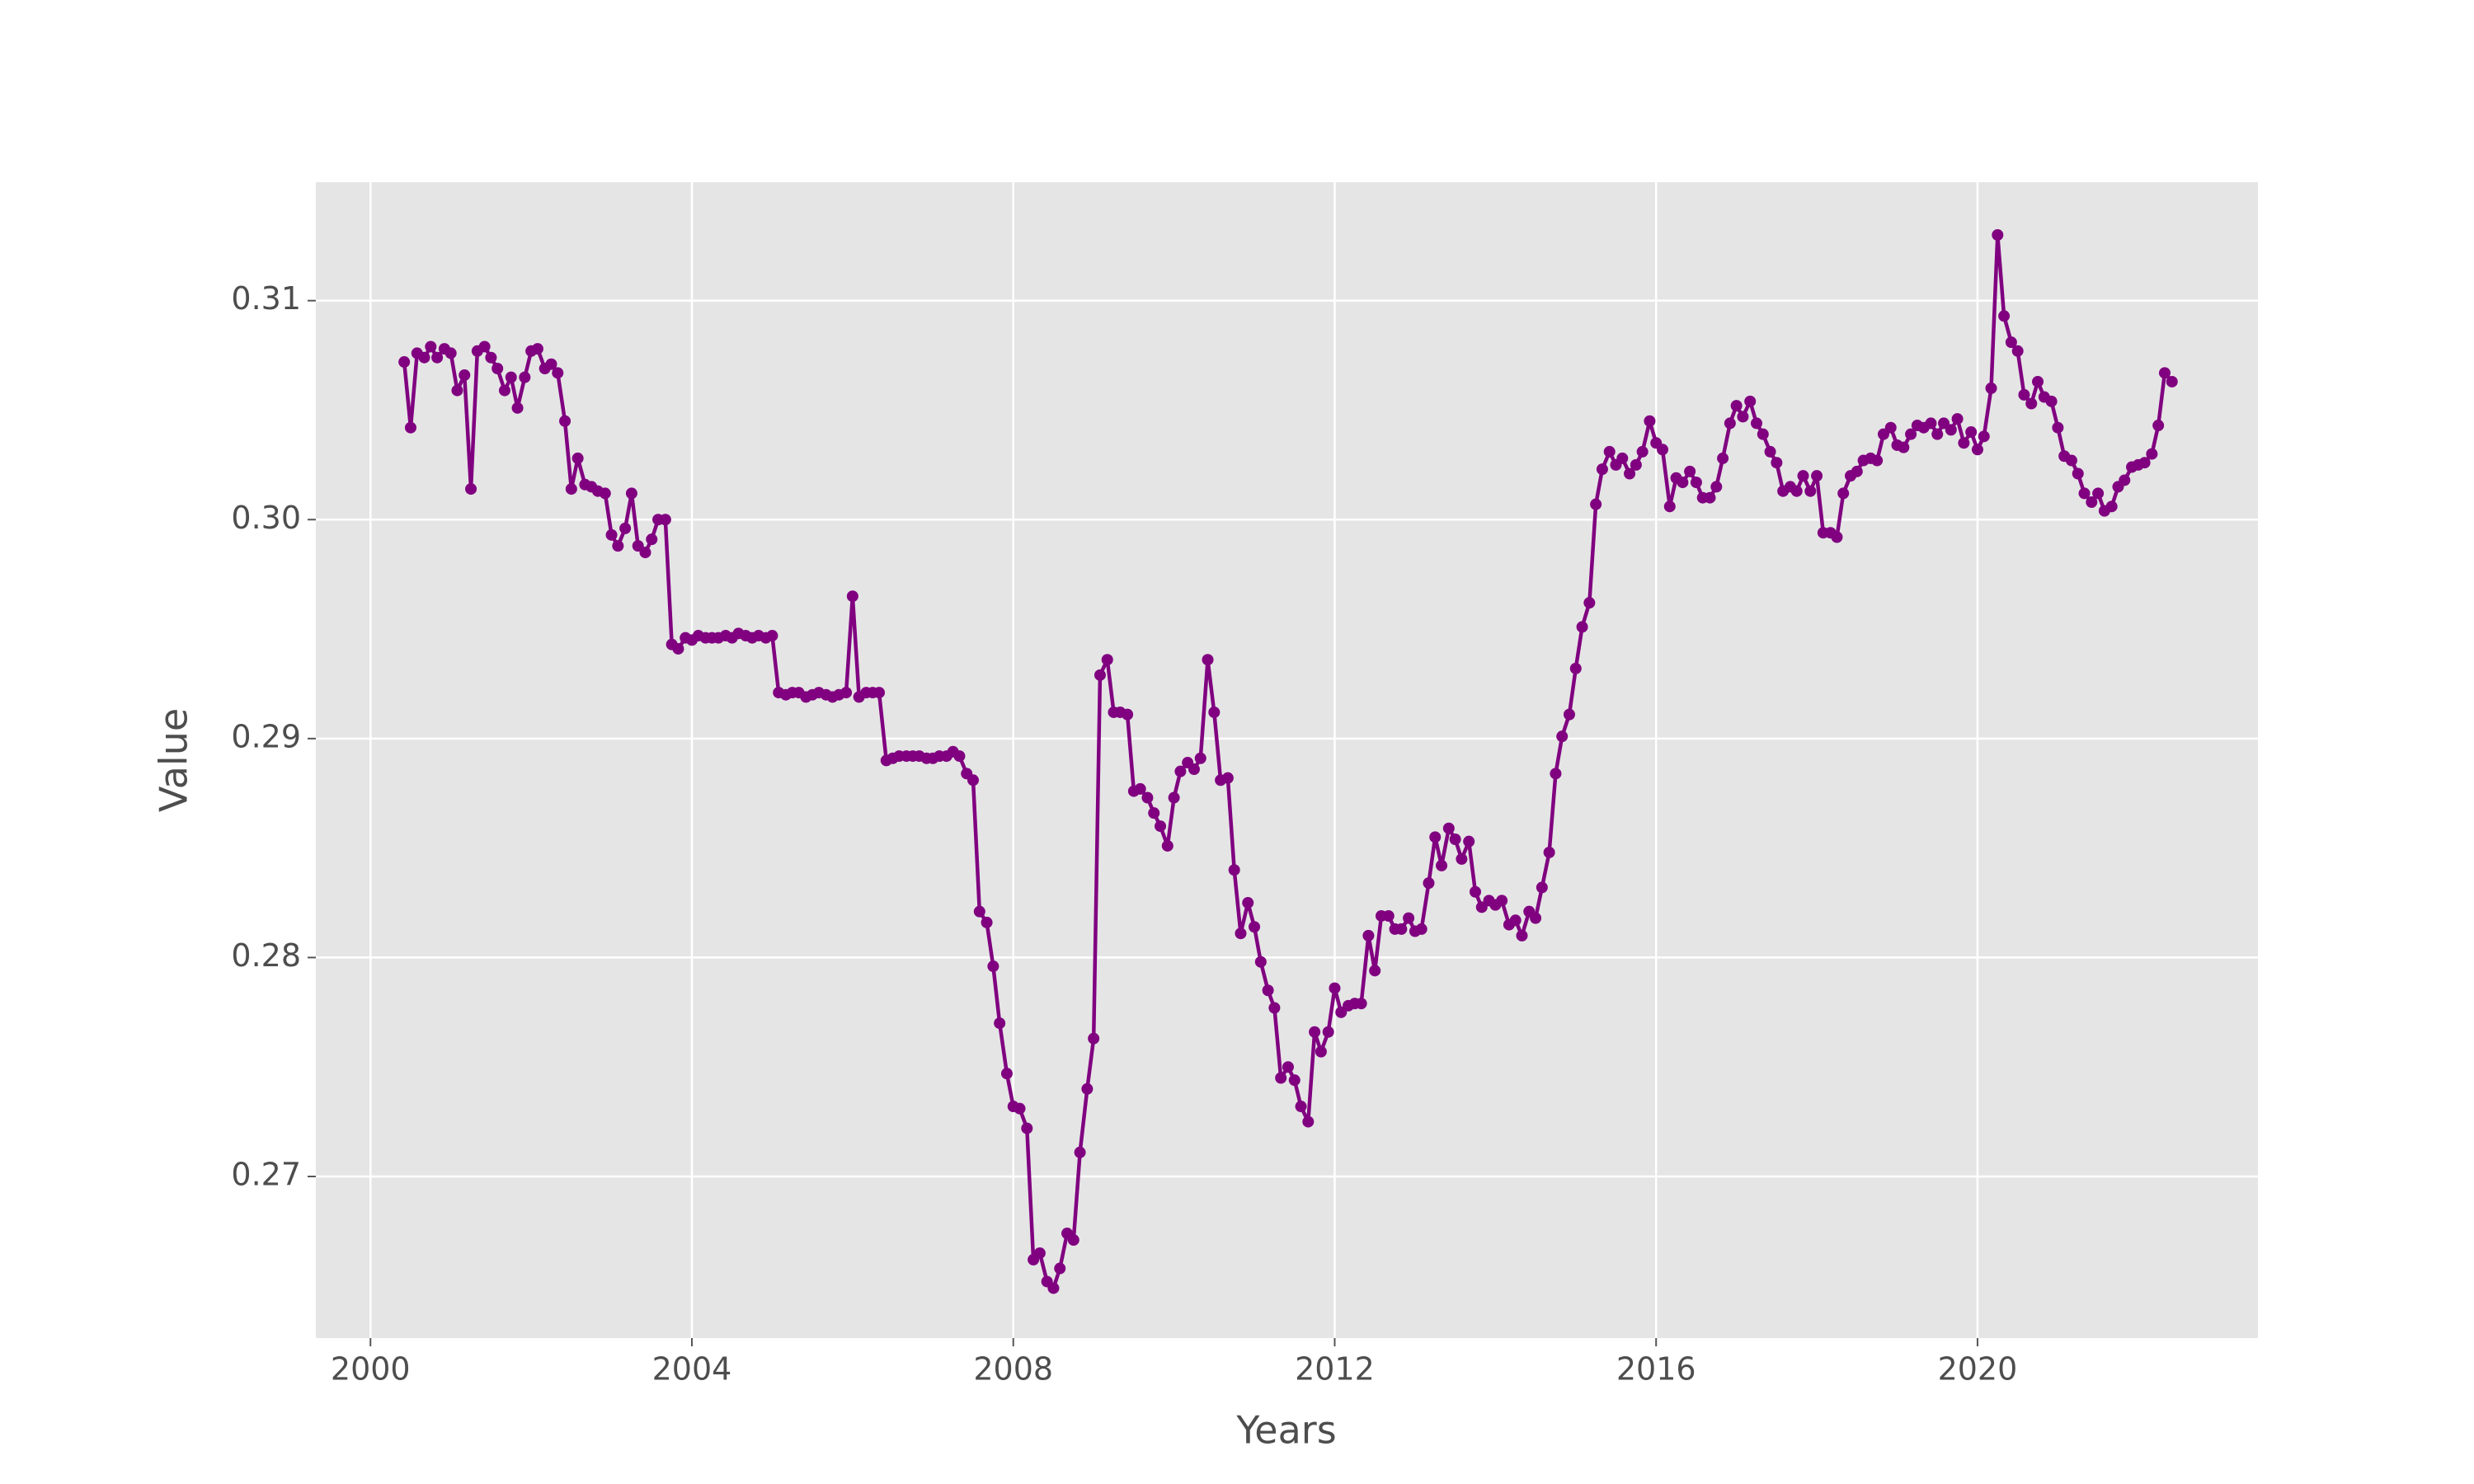 The height and width of the screenshot is (1484, 2474). Describe the element at coordinates (266, 298) in the screenshot. I see `y-tick-label: 0.31` at that location.